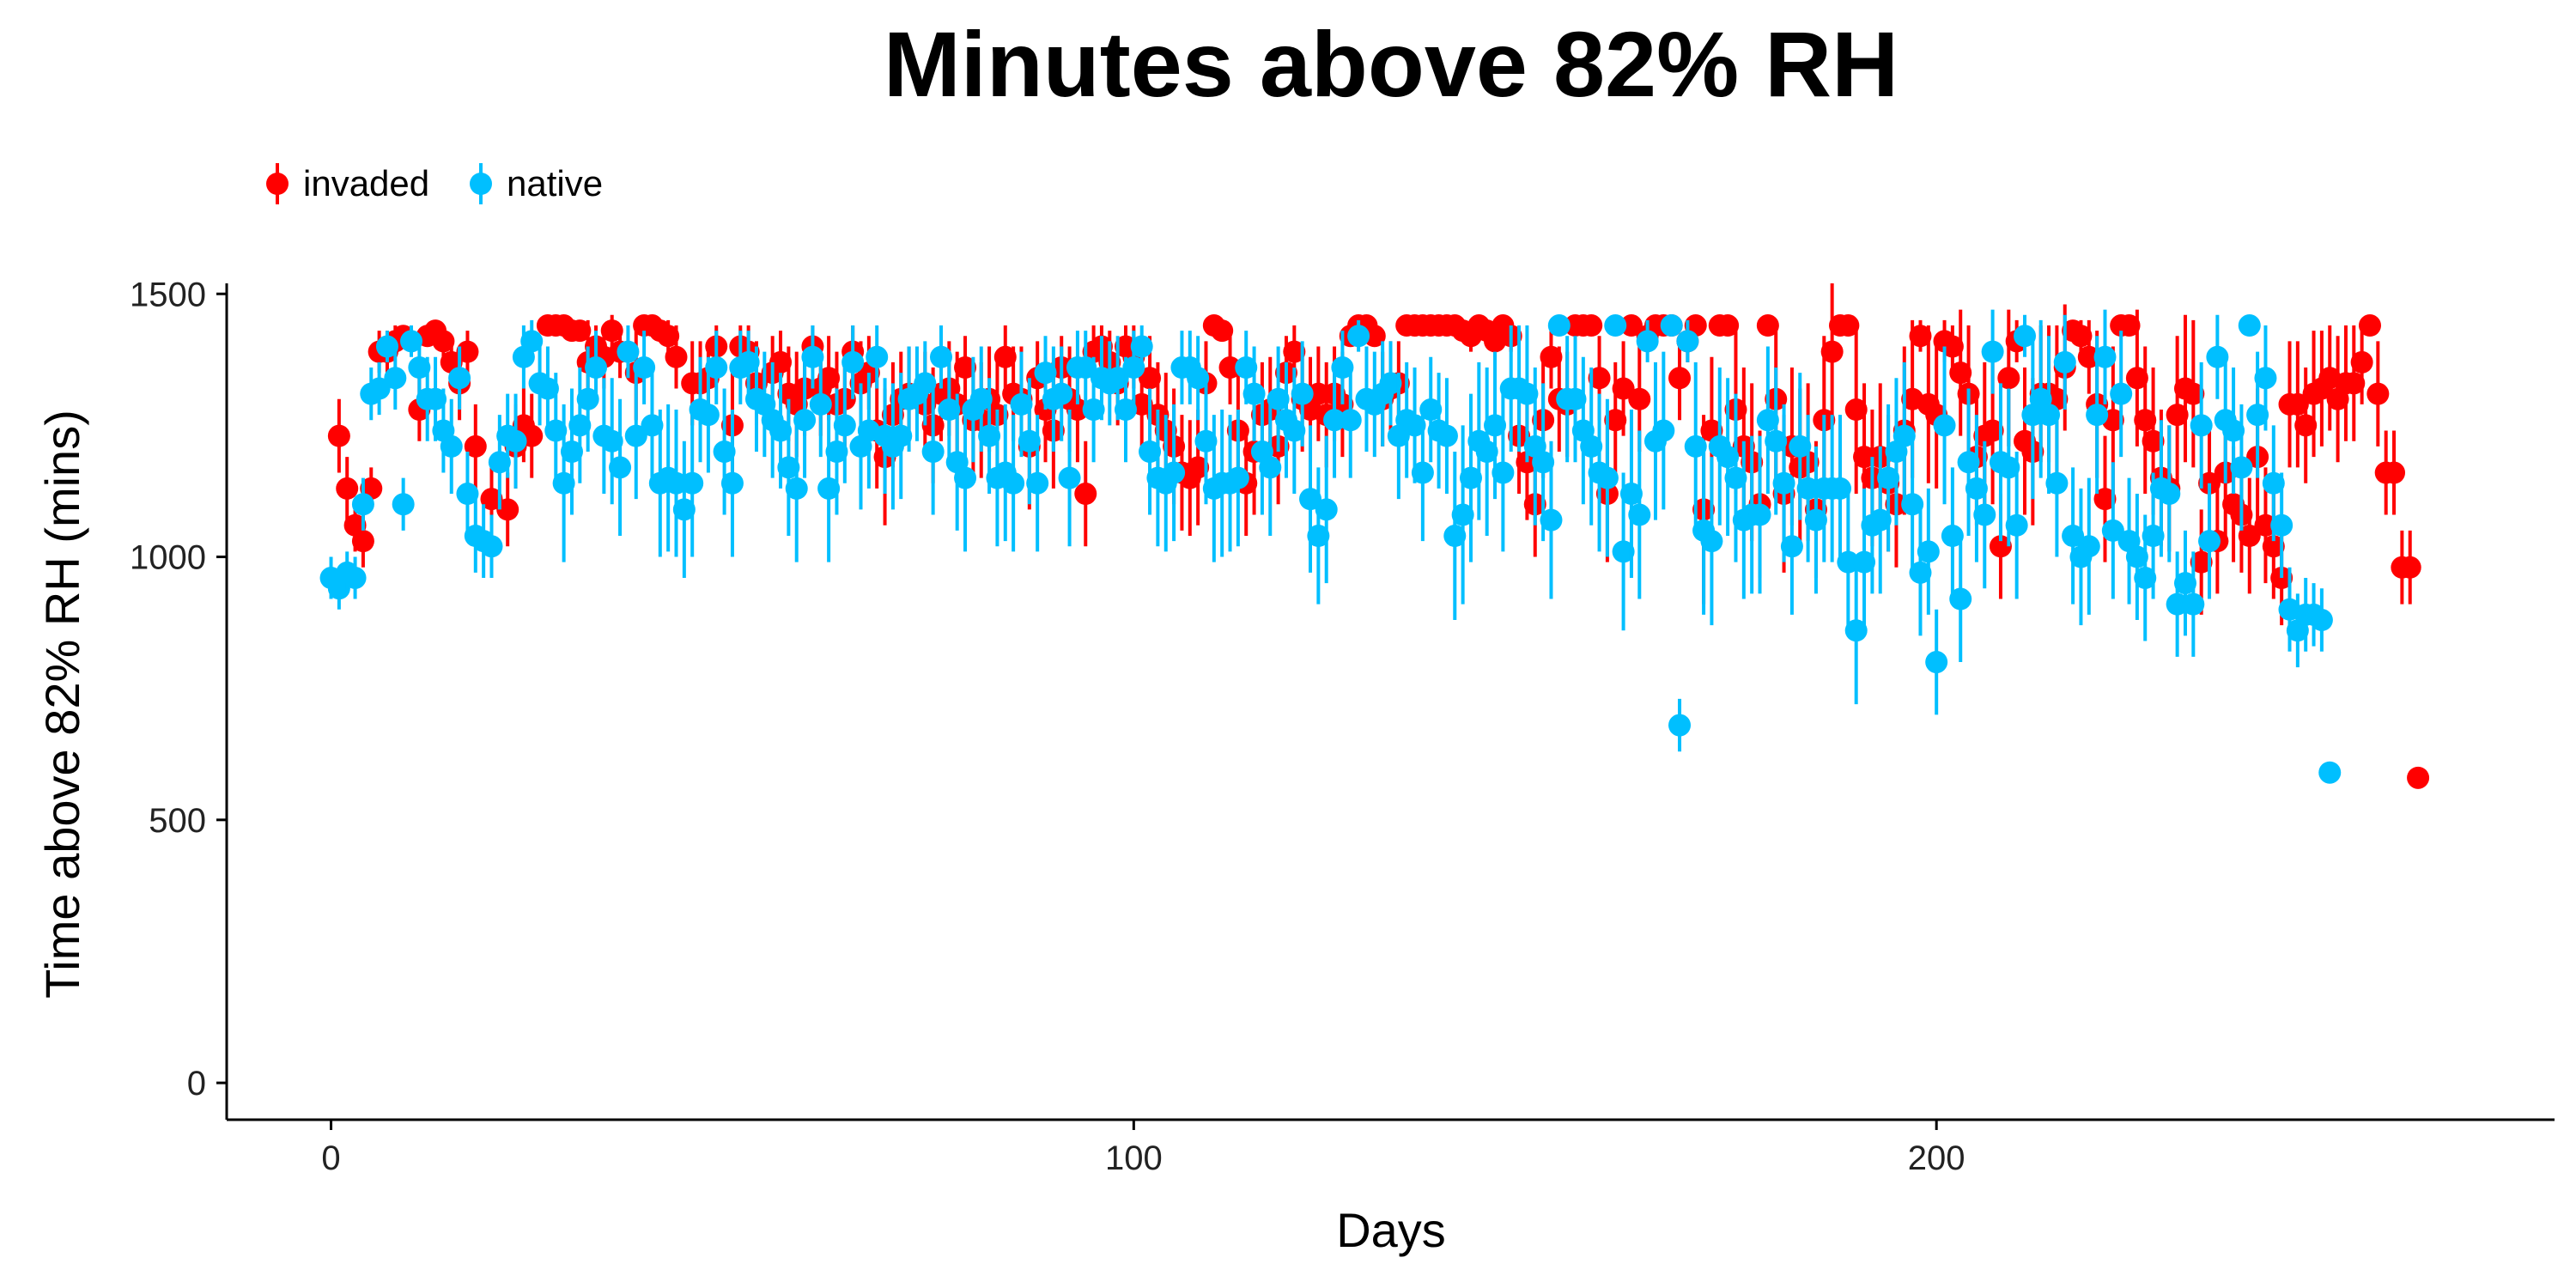 Image resolution: width=2576 pixels, height=1288 pixels. I want to click on y-axis-title: Time above 82% RH (mins), so click(62, 704).